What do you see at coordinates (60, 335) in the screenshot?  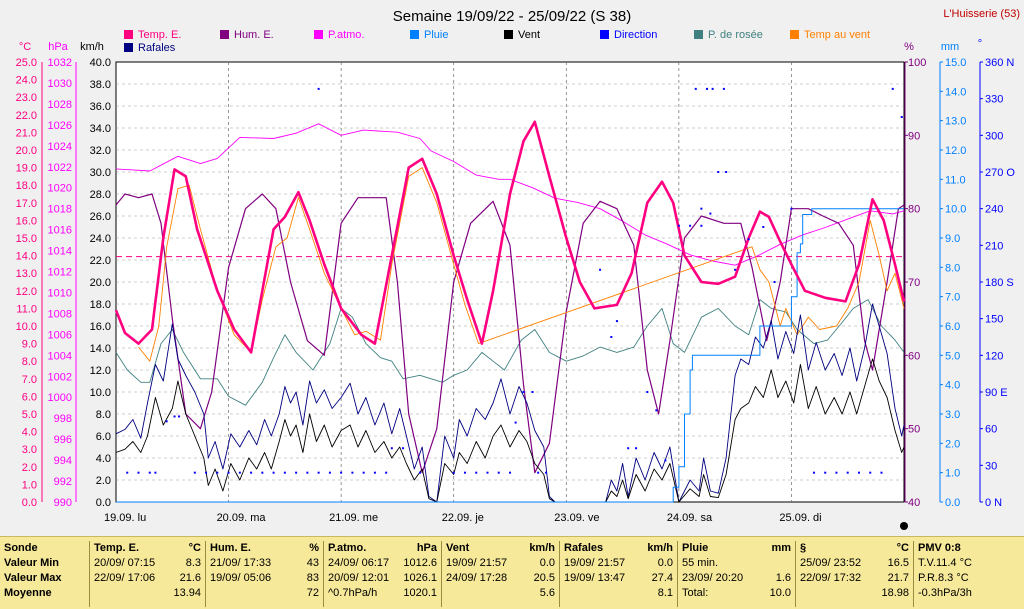 I see `pressure-tick-label: 1006` at bounding box center [60, 335].